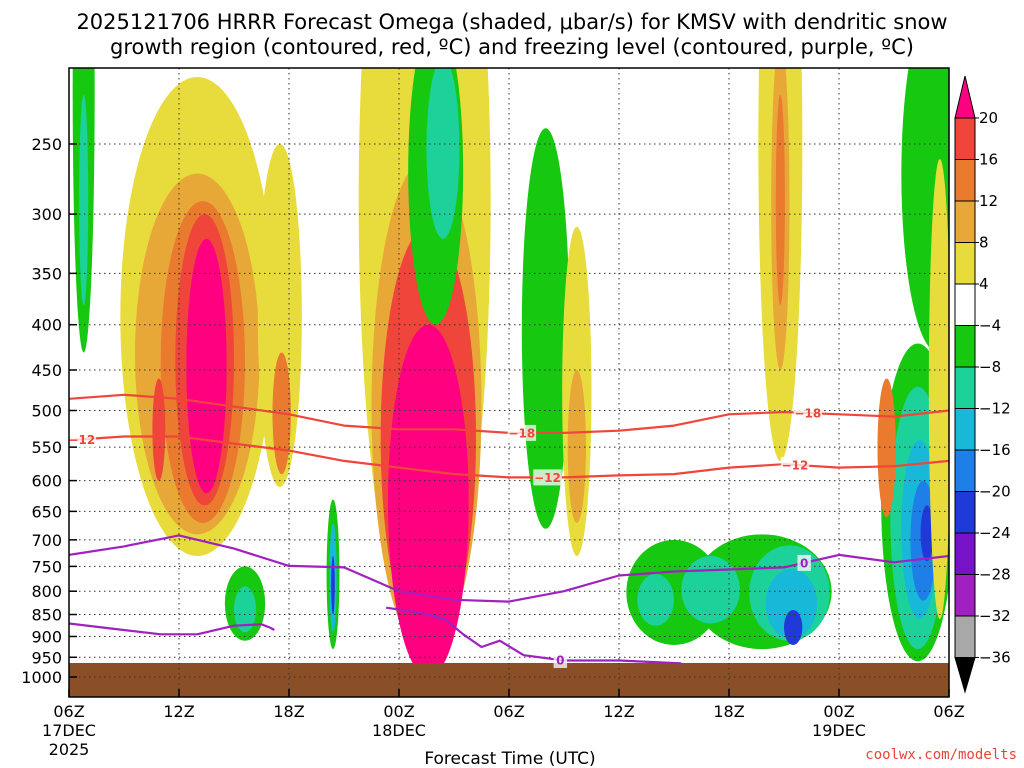  I want to click on y-tick-label-4: 450, so click(46, 370).